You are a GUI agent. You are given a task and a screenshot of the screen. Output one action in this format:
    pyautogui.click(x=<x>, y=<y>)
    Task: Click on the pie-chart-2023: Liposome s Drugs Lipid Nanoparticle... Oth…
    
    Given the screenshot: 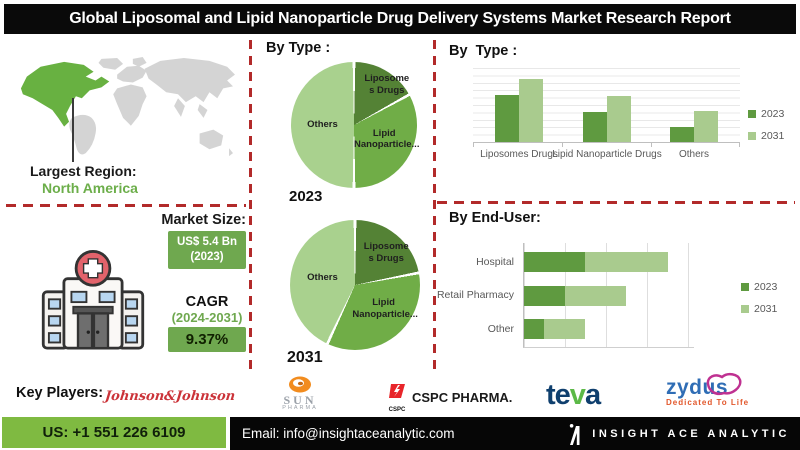 What is the action you would take?
    pyautogui.click(x=355, y=125)
    